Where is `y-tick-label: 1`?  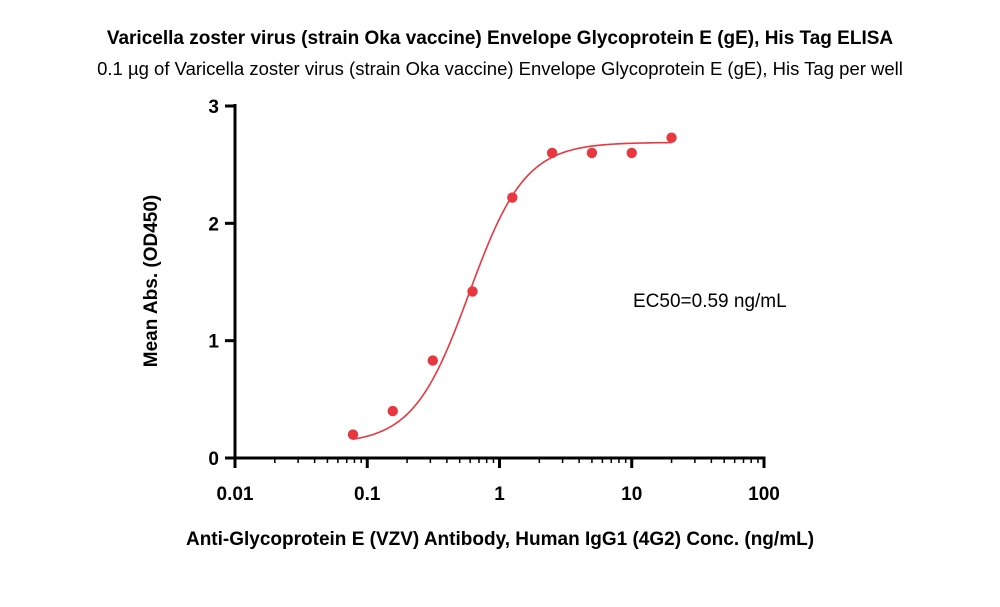 y-tick-label: 1 is located at coordinates (213, 342).